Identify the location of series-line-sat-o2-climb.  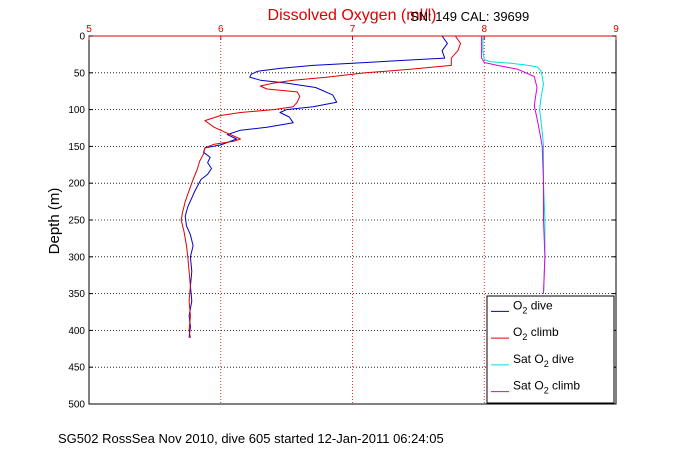
(513, 165).